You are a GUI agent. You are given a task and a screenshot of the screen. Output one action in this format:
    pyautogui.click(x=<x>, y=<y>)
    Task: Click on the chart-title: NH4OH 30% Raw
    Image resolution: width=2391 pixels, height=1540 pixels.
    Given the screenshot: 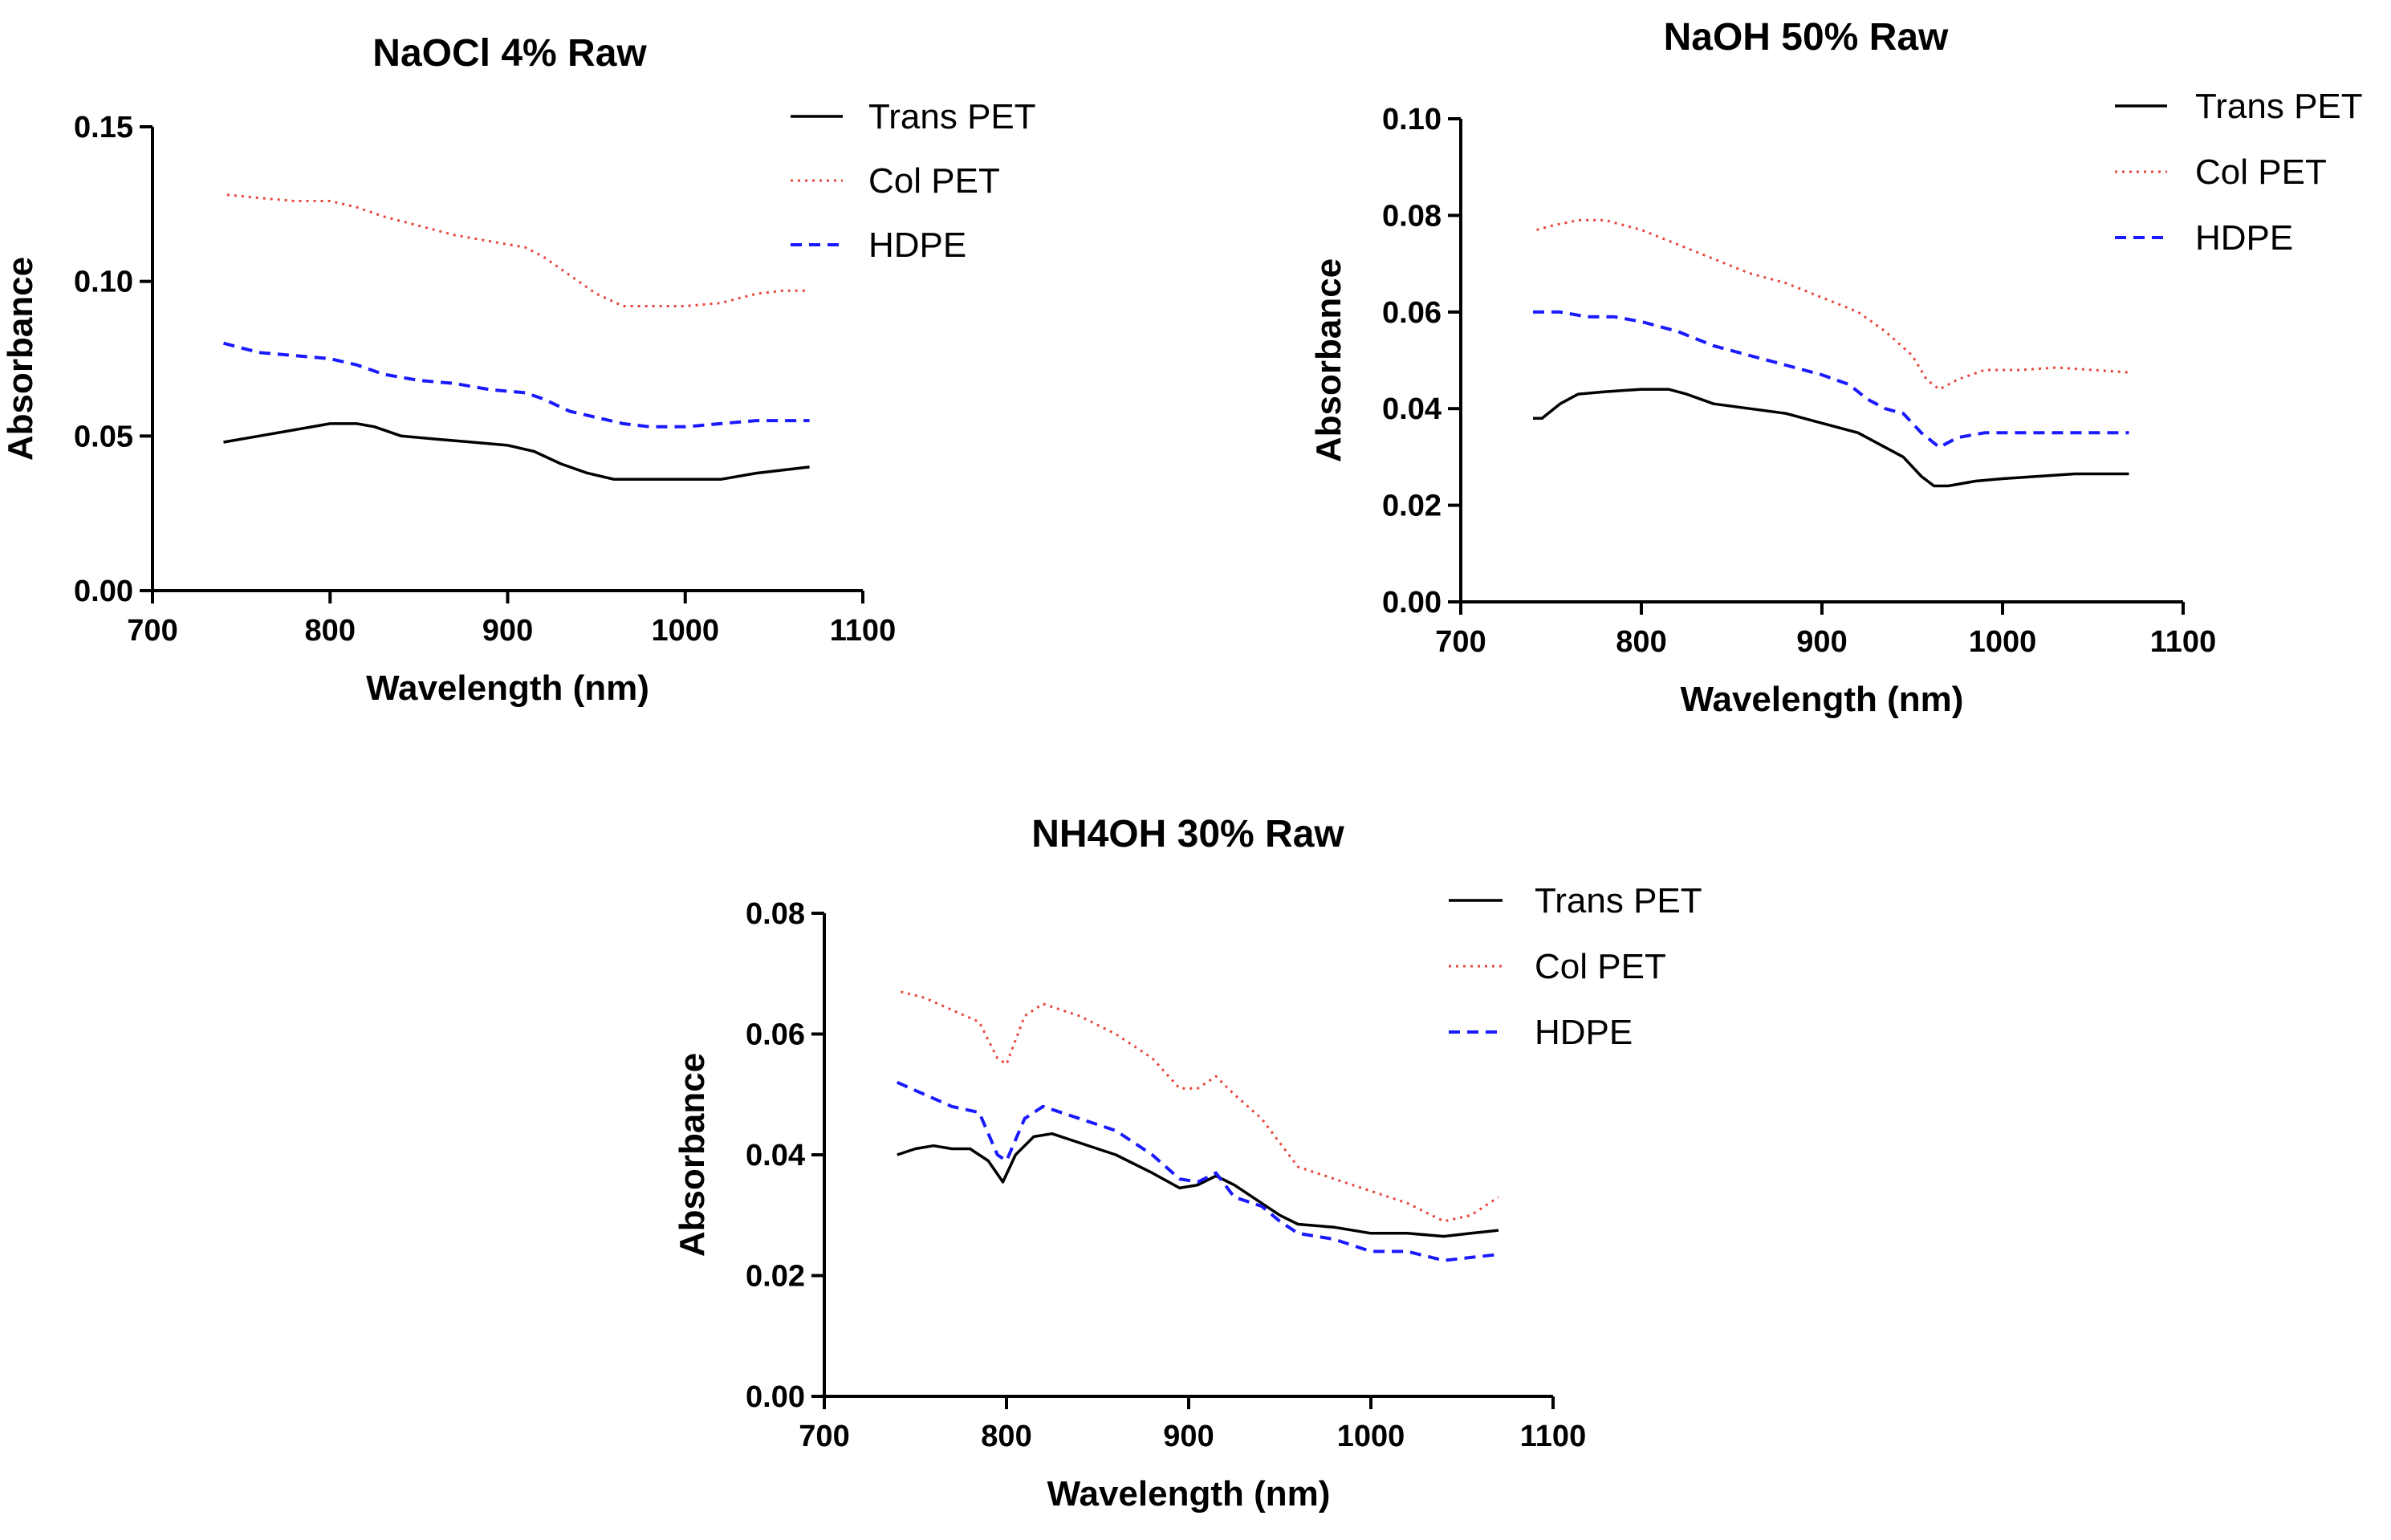 What is the action you would take?
    pyautogui.click(x=1187, y=834)
    